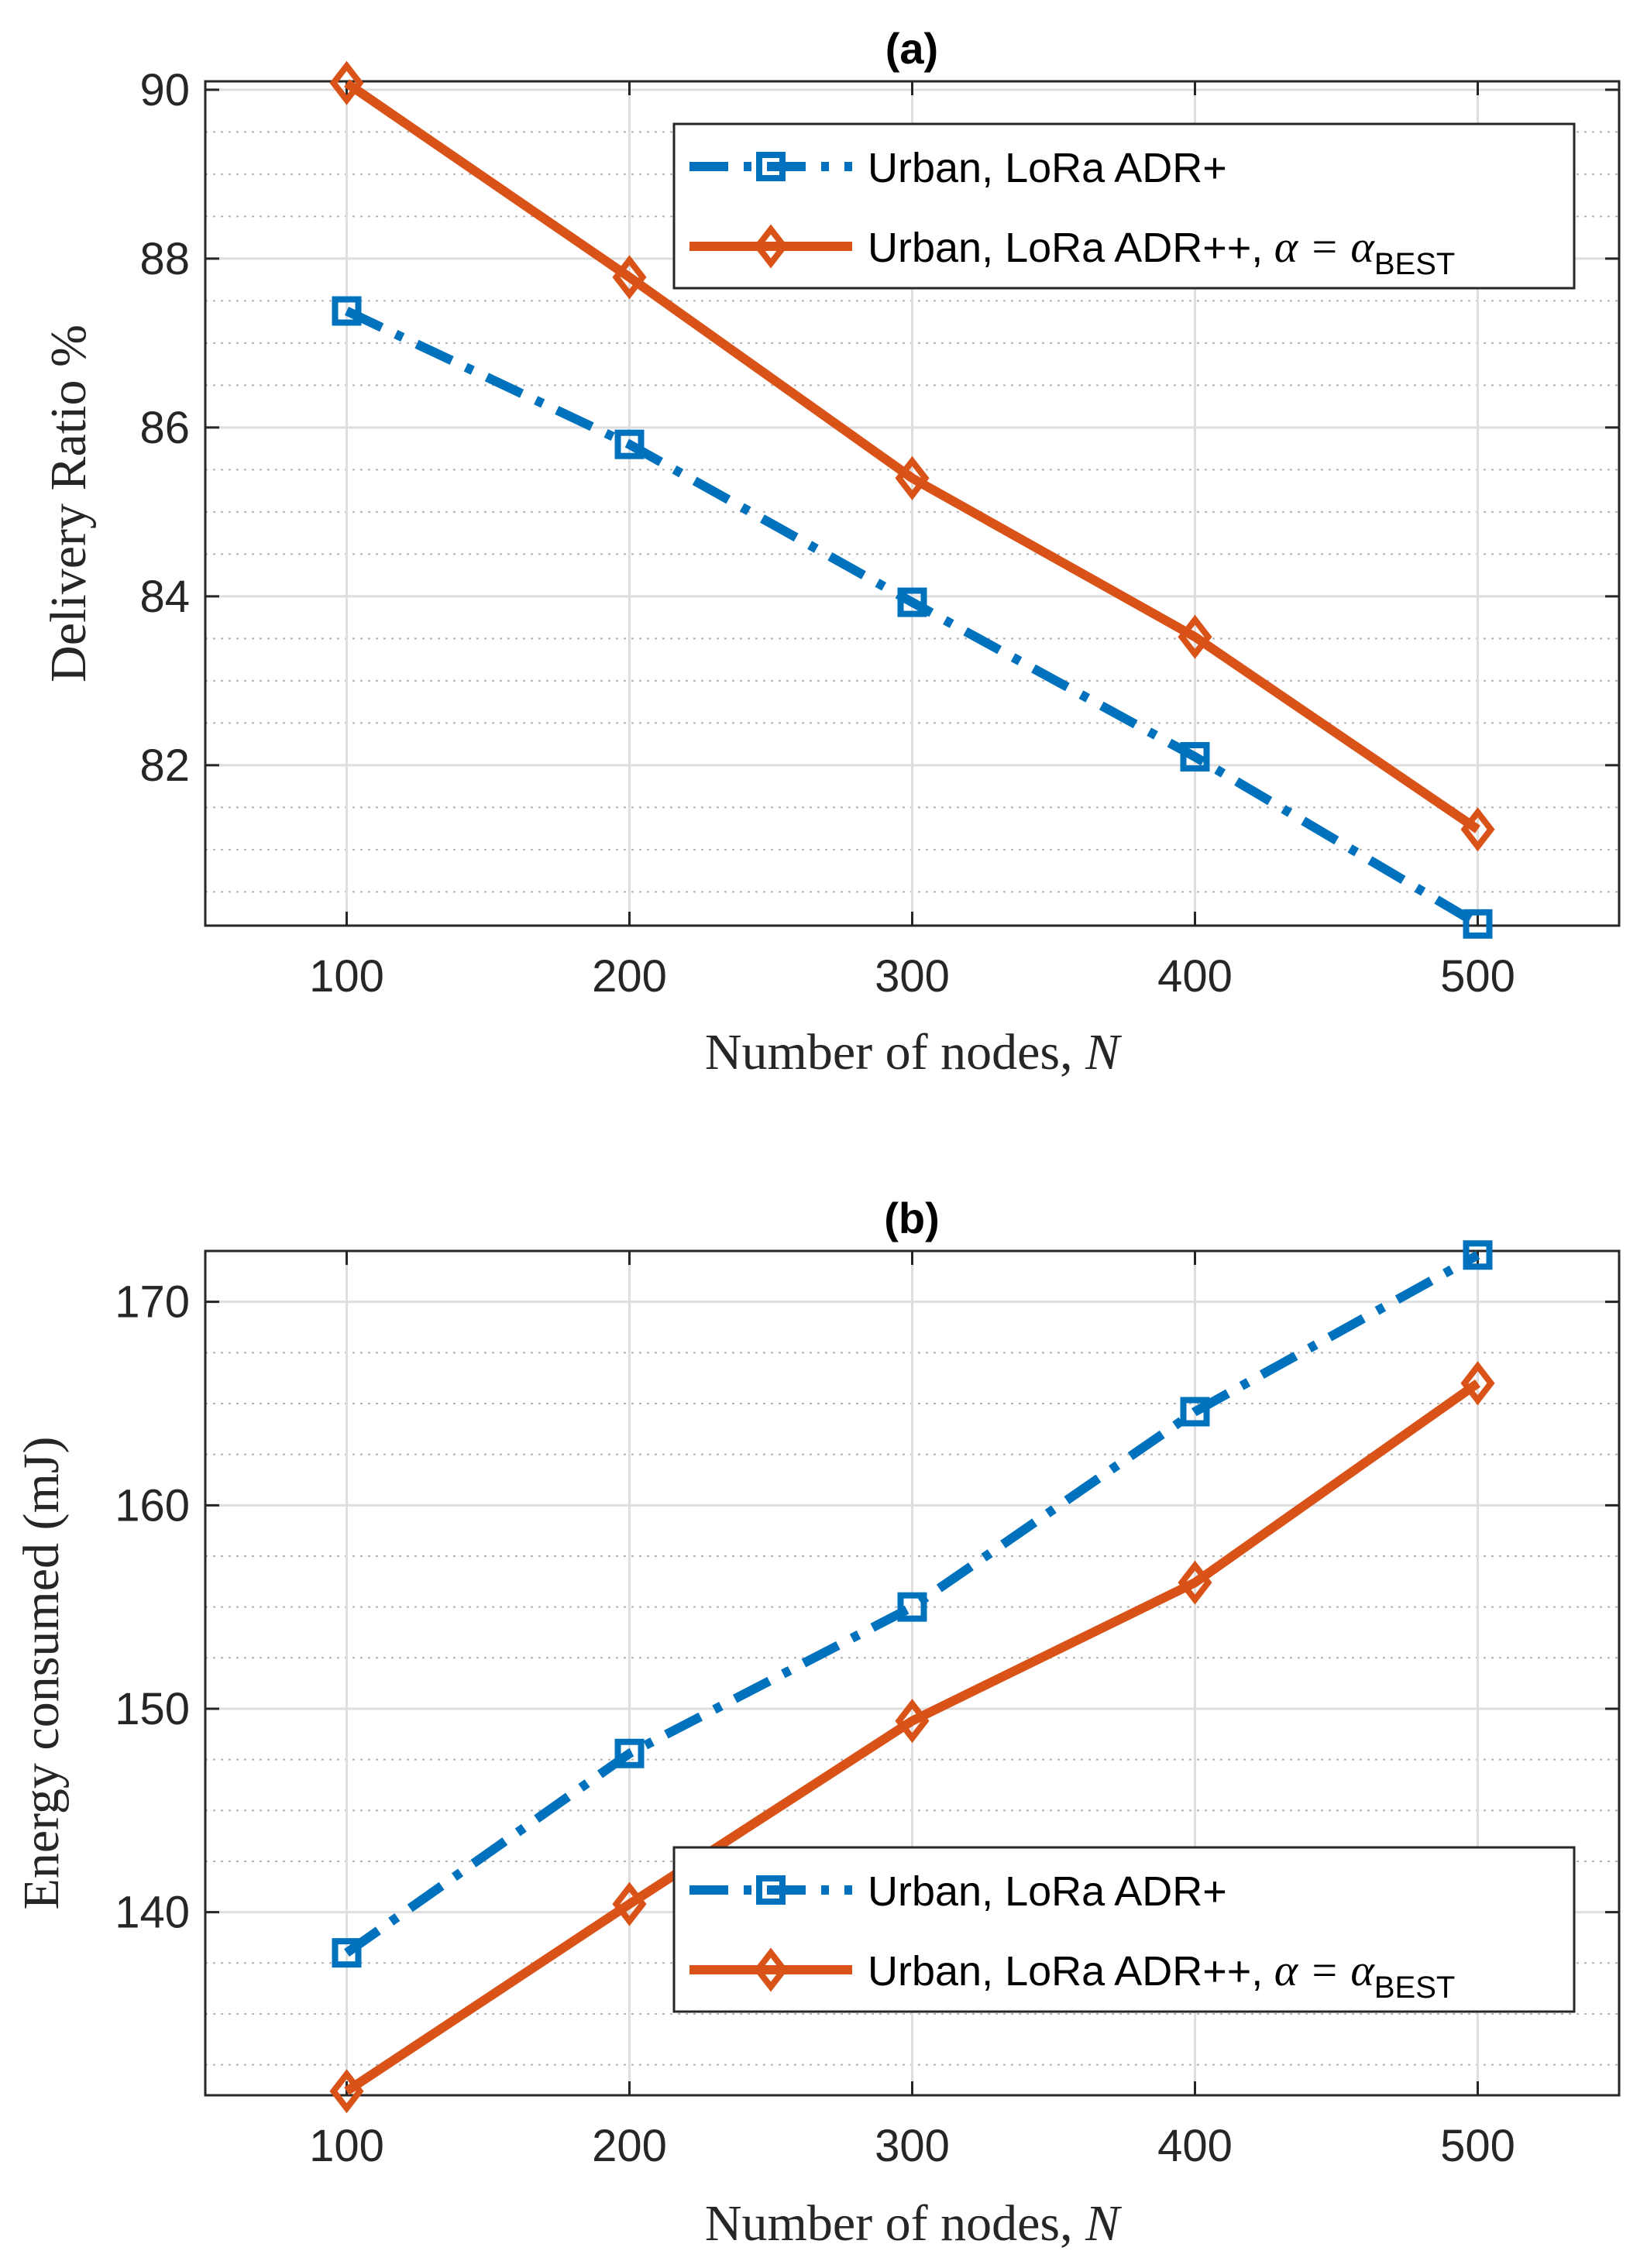 Image resolution: width=1647 pixels, height=2268 pixels. Describe the element at coordinates (68, 503) in the screenshot. I see `y-axis-label: Delivery Ratio %` at that location.